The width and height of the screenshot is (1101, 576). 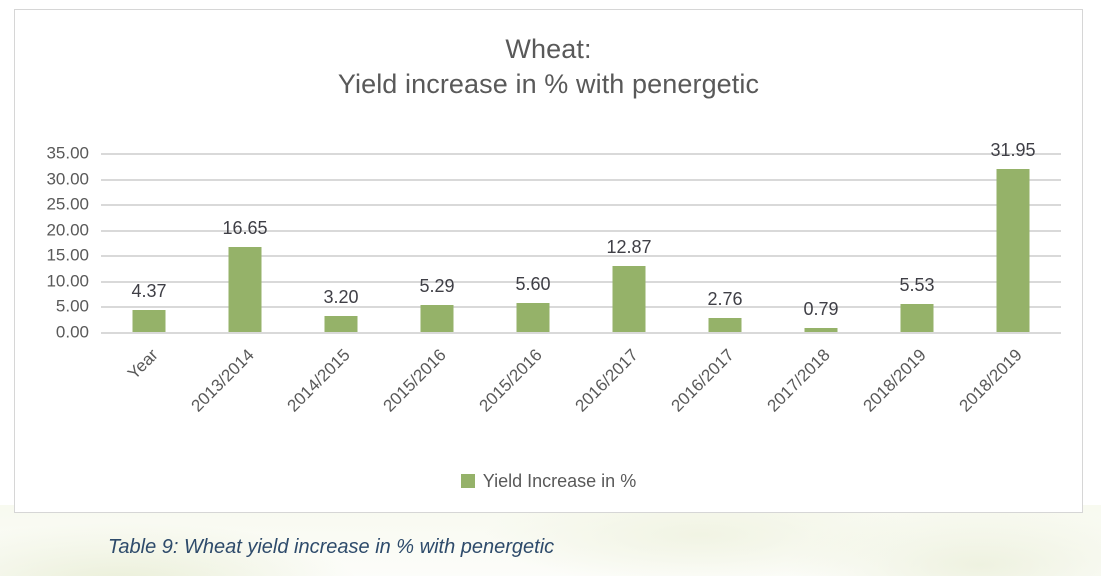 I want to click on chart-legend: Yield Increase in %, so click(x=548, y=481).